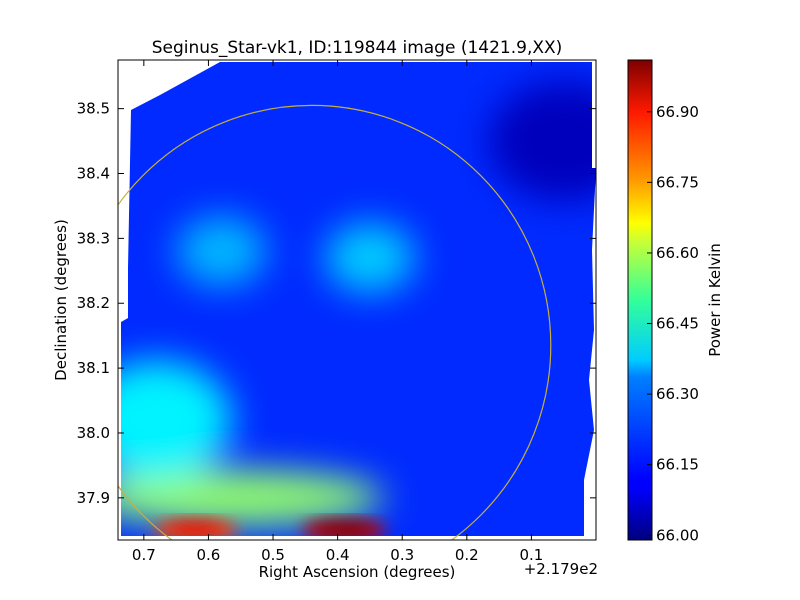  What do you see at coordinates (93, 238) in the screenshot?
I see `y-tick-label: 38.3` at bounding box center [93, 238].